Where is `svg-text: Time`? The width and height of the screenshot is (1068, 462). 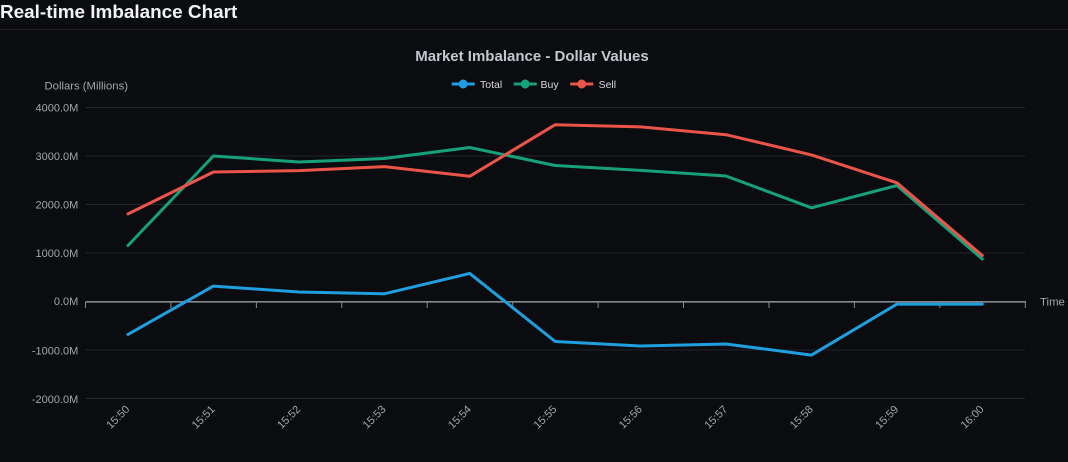
svg-text: Time is located at coordinates (1052, 303).